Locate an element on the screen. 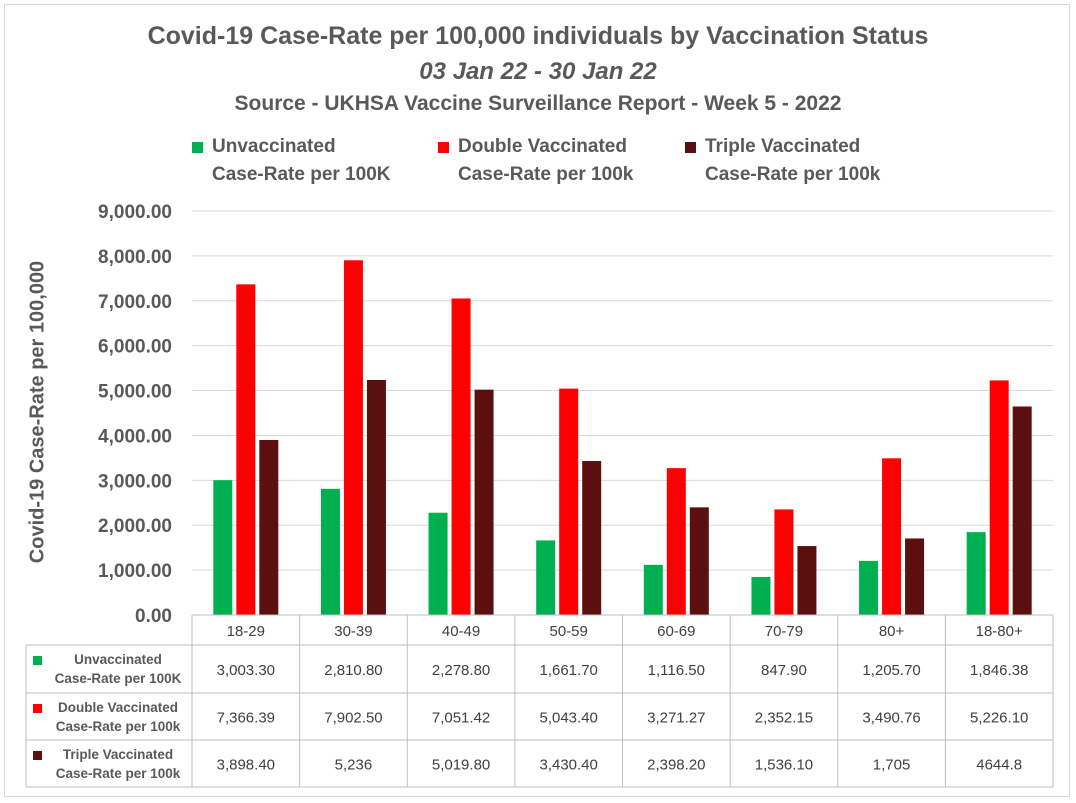  table-cell-triple: 4644.8 is located at coordinates (999, 765).